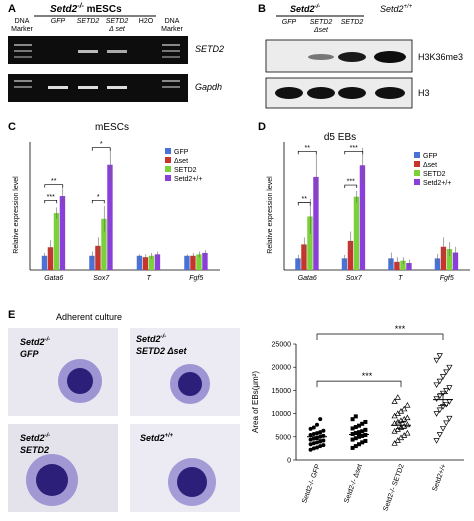 The width and height of the screenshot is (474, 521). What do you see at coordinates (321, 26) in the screenshot?
I see `blot-lane-dset: SETD2 Δset` at bounding box center [321, 26].